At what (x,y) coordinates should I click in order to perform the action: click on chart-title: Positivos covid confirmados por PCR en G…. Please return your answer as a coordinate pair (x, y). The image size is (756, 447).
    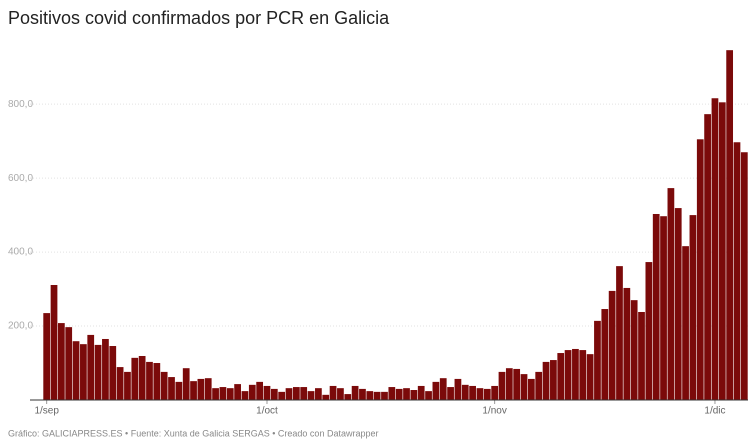
    Looking at the image, I should click on (199, 18).